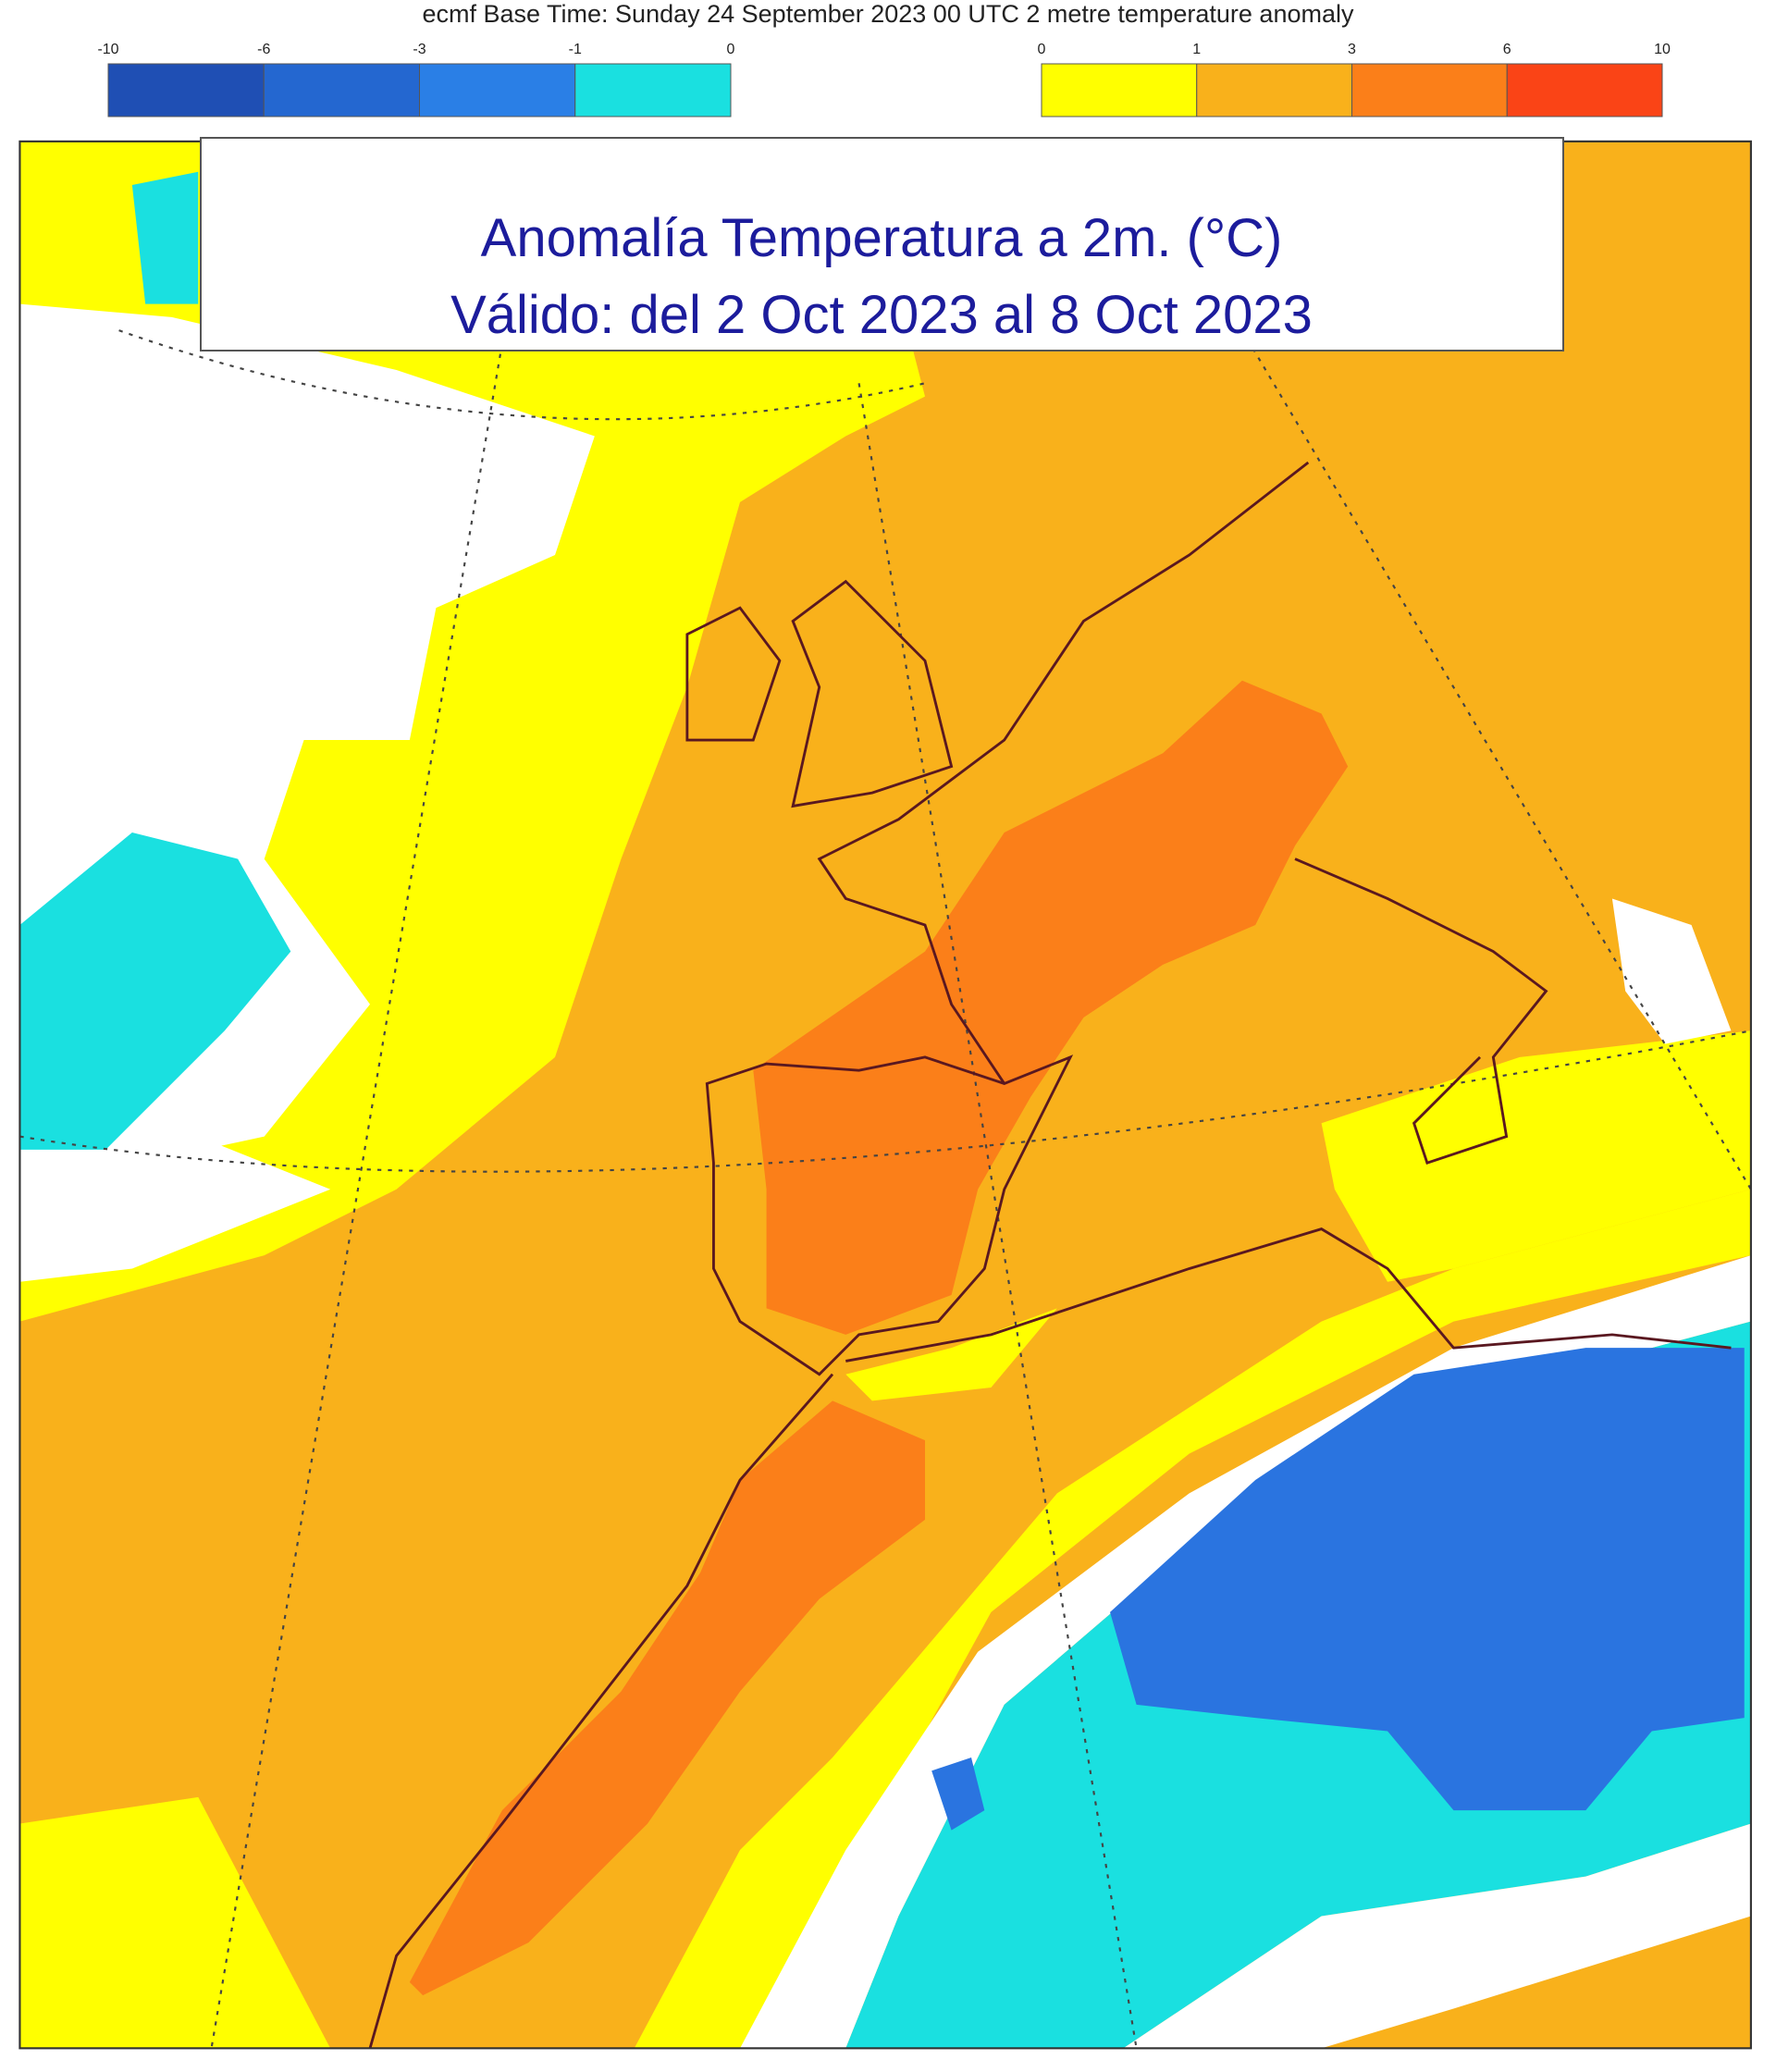 The height and width of the screenshot is (2072, 1776). What do you see at coordinates (882, 238) in the screenshot?
I see `title-line-1: Anomalía Temperatura a 2m. (°C)` at bounding box center [882, 238].